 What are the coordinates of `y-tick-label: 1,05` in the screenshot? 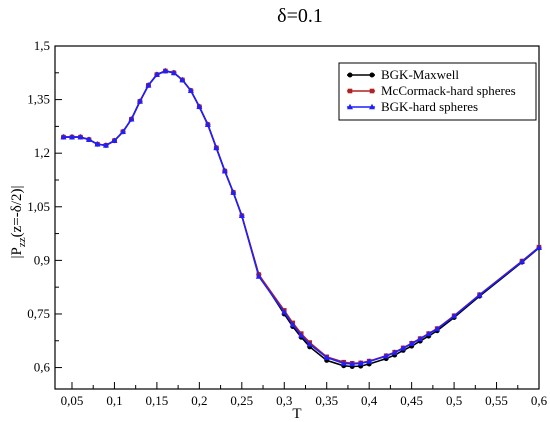 It's located at (38, 206).